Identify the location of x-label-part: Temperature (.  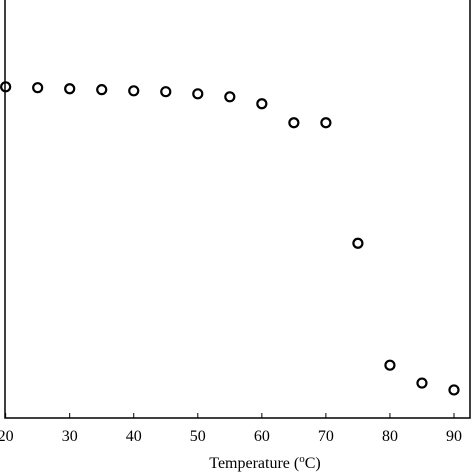
(254, 463).